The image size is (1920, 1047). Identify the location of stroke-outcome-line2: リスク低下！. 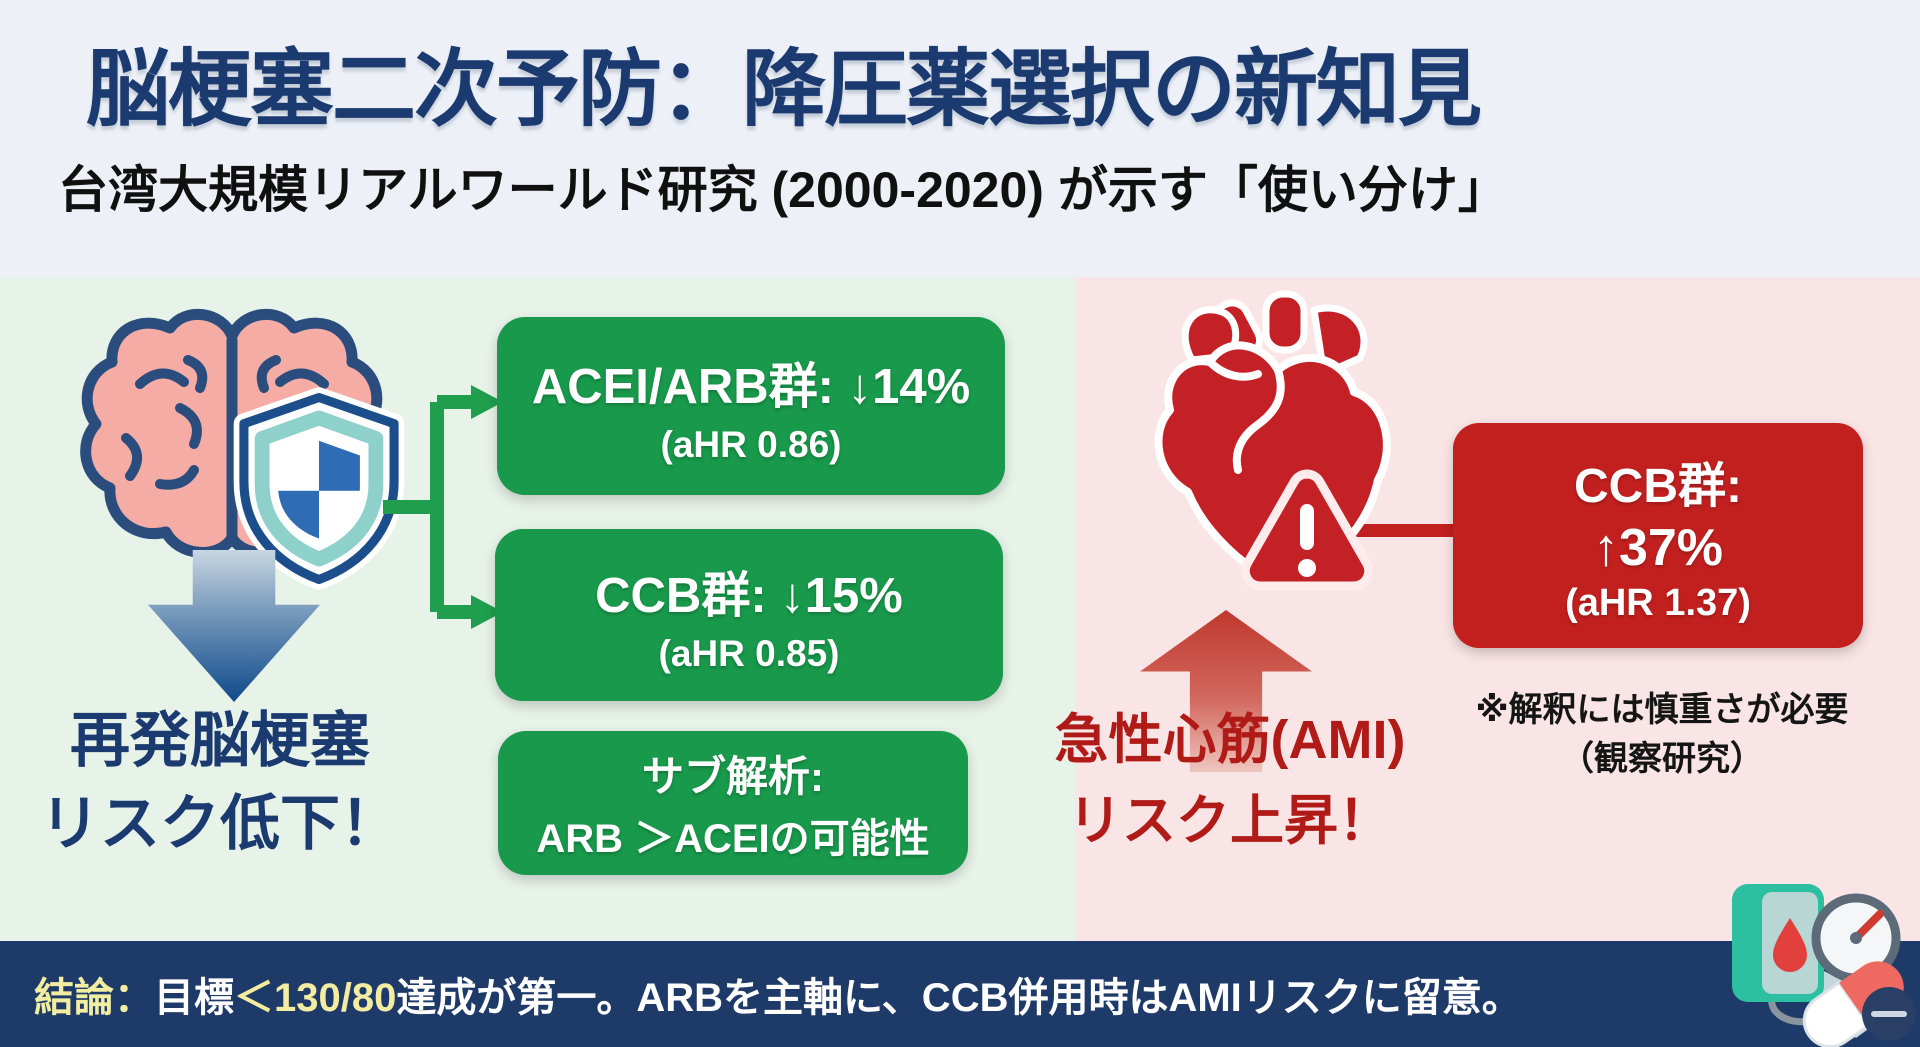
(220, 823).